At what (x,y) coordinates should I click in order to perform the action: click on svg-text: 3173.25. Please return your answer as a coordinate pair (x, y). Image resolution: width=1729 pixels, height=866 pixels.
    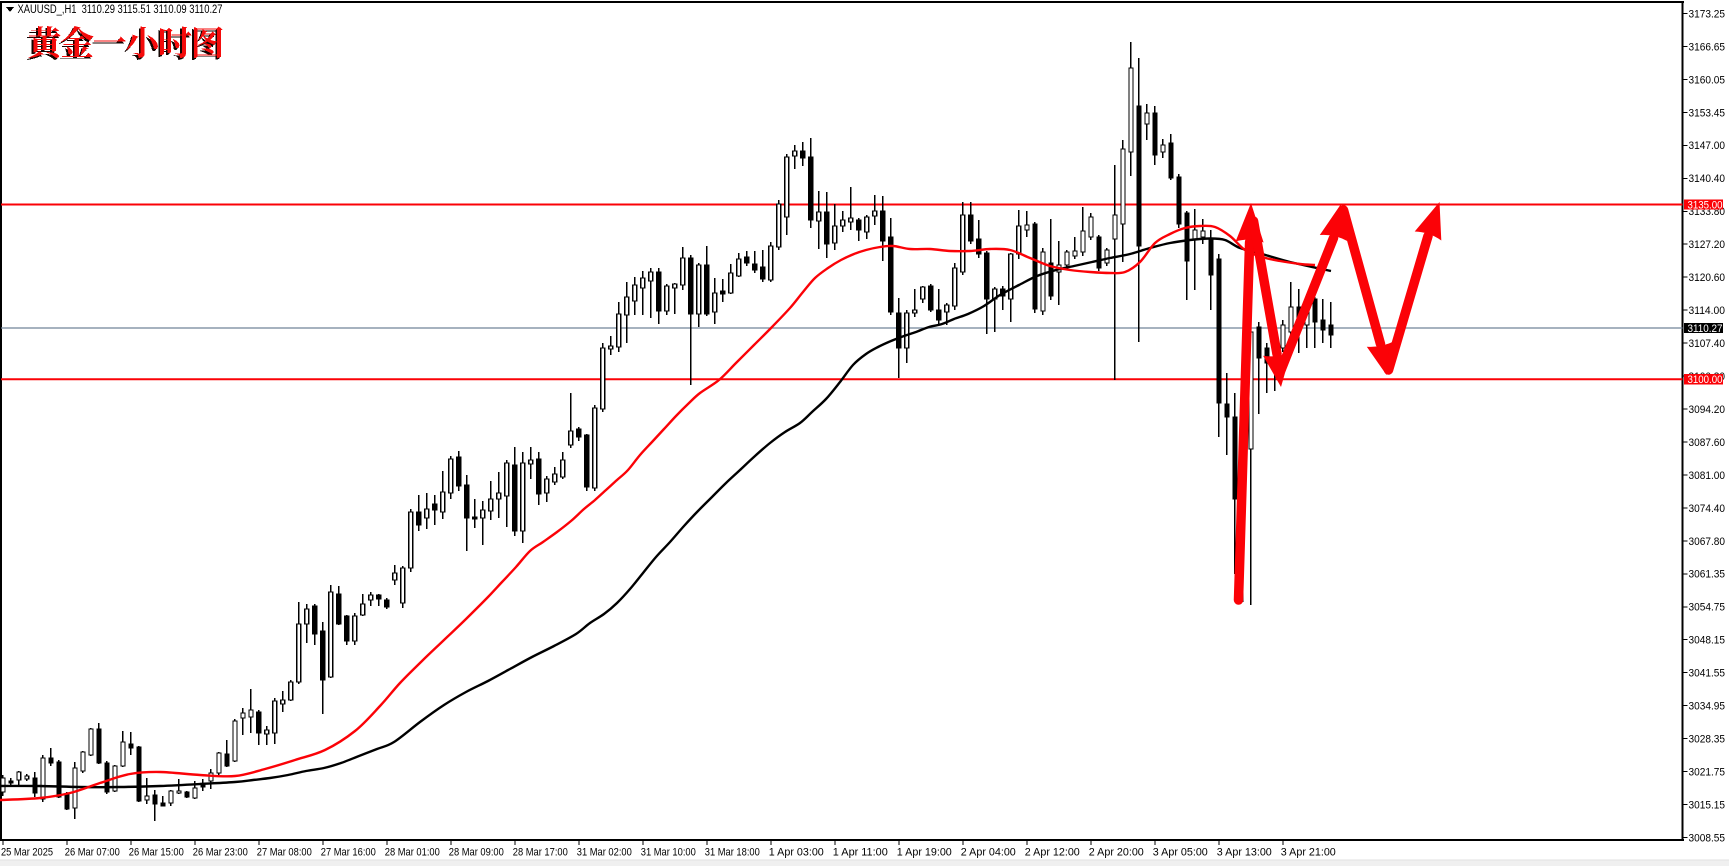
    Looking at the image, I should click on (1707, 14).